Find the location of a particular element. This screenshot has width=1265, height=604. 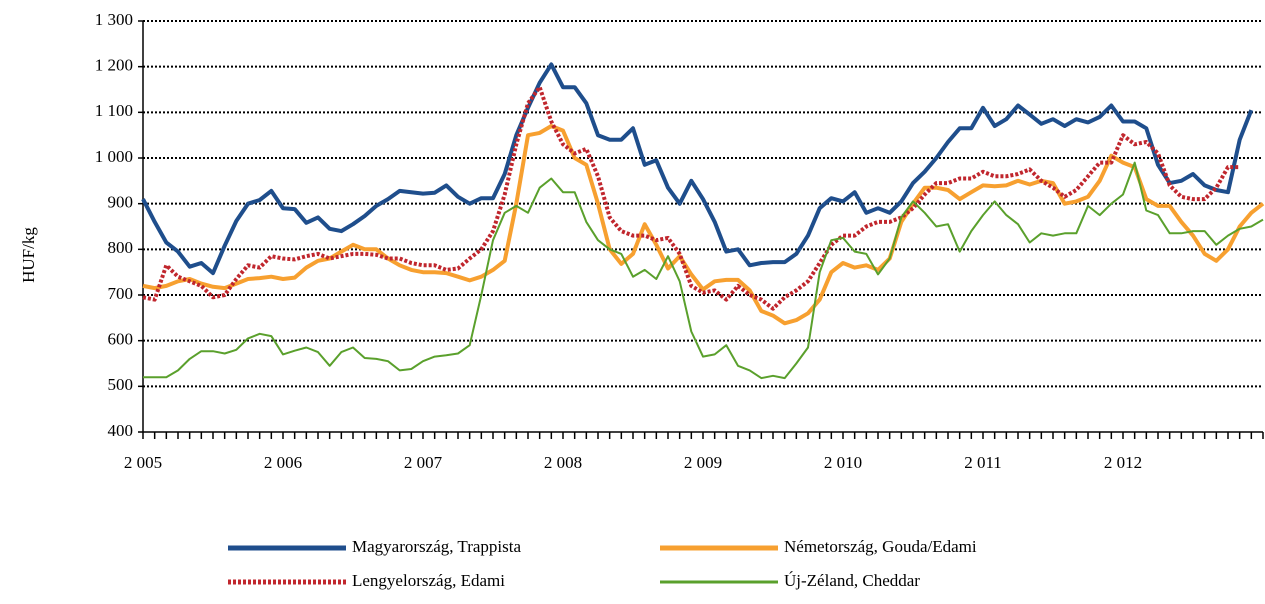

x-tick-label: 2 011 is located at coordinates (983, 462).